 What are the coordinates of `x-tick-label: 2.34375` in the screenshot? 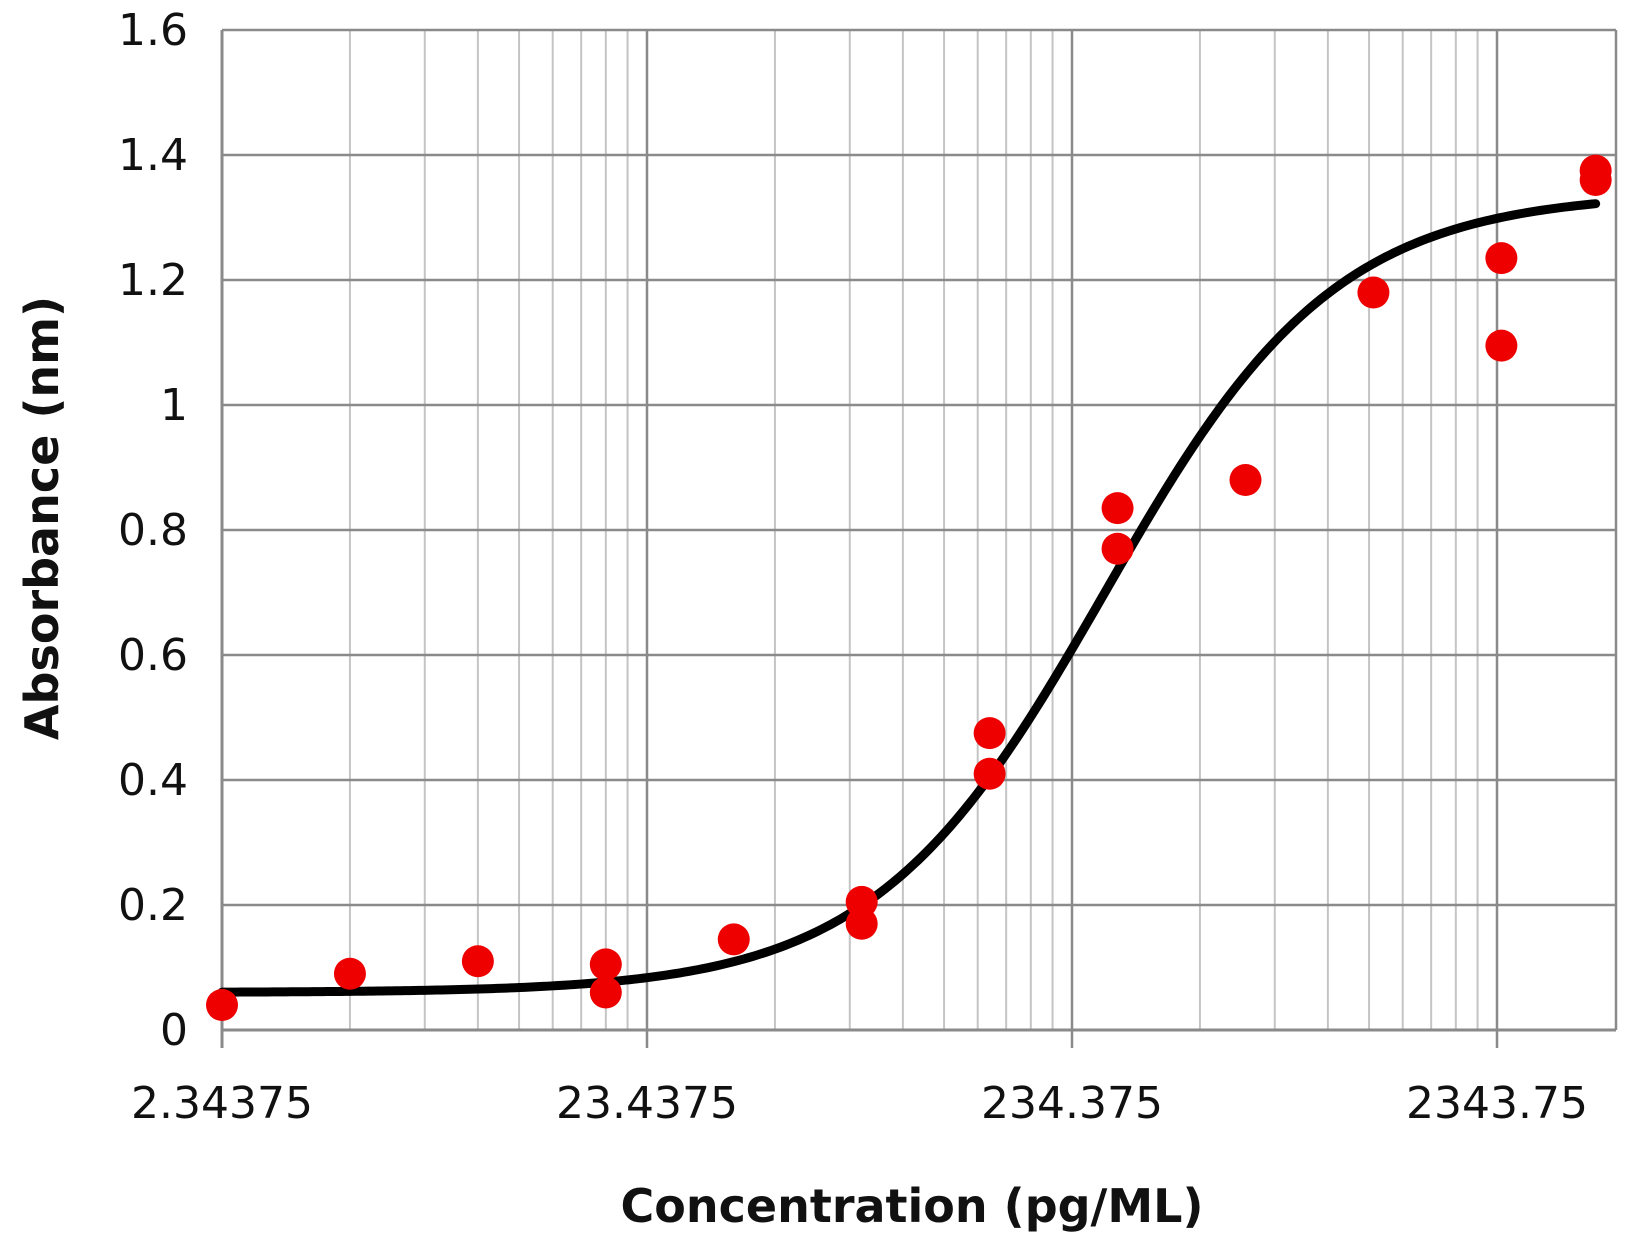 It's located at (222, 1103).